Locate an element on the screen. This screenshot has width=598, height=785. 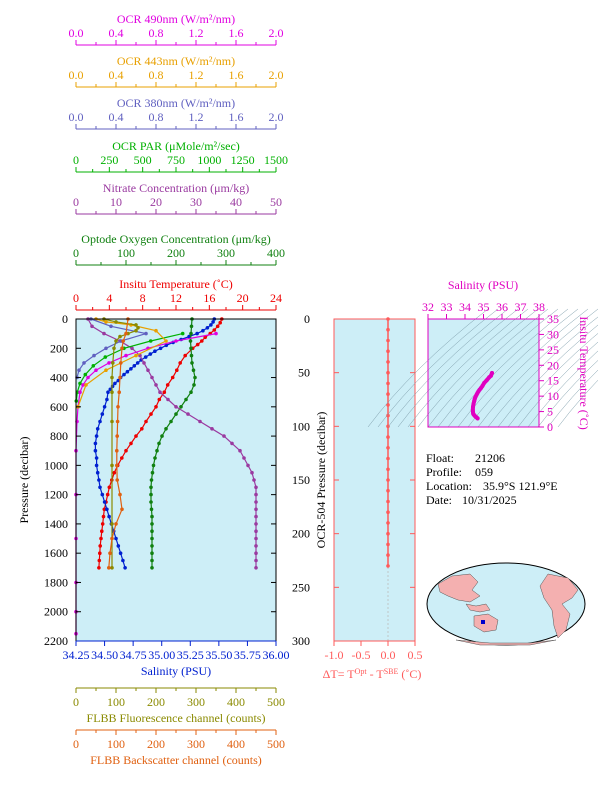
series-nitrate is located at coordinates (172, 443).